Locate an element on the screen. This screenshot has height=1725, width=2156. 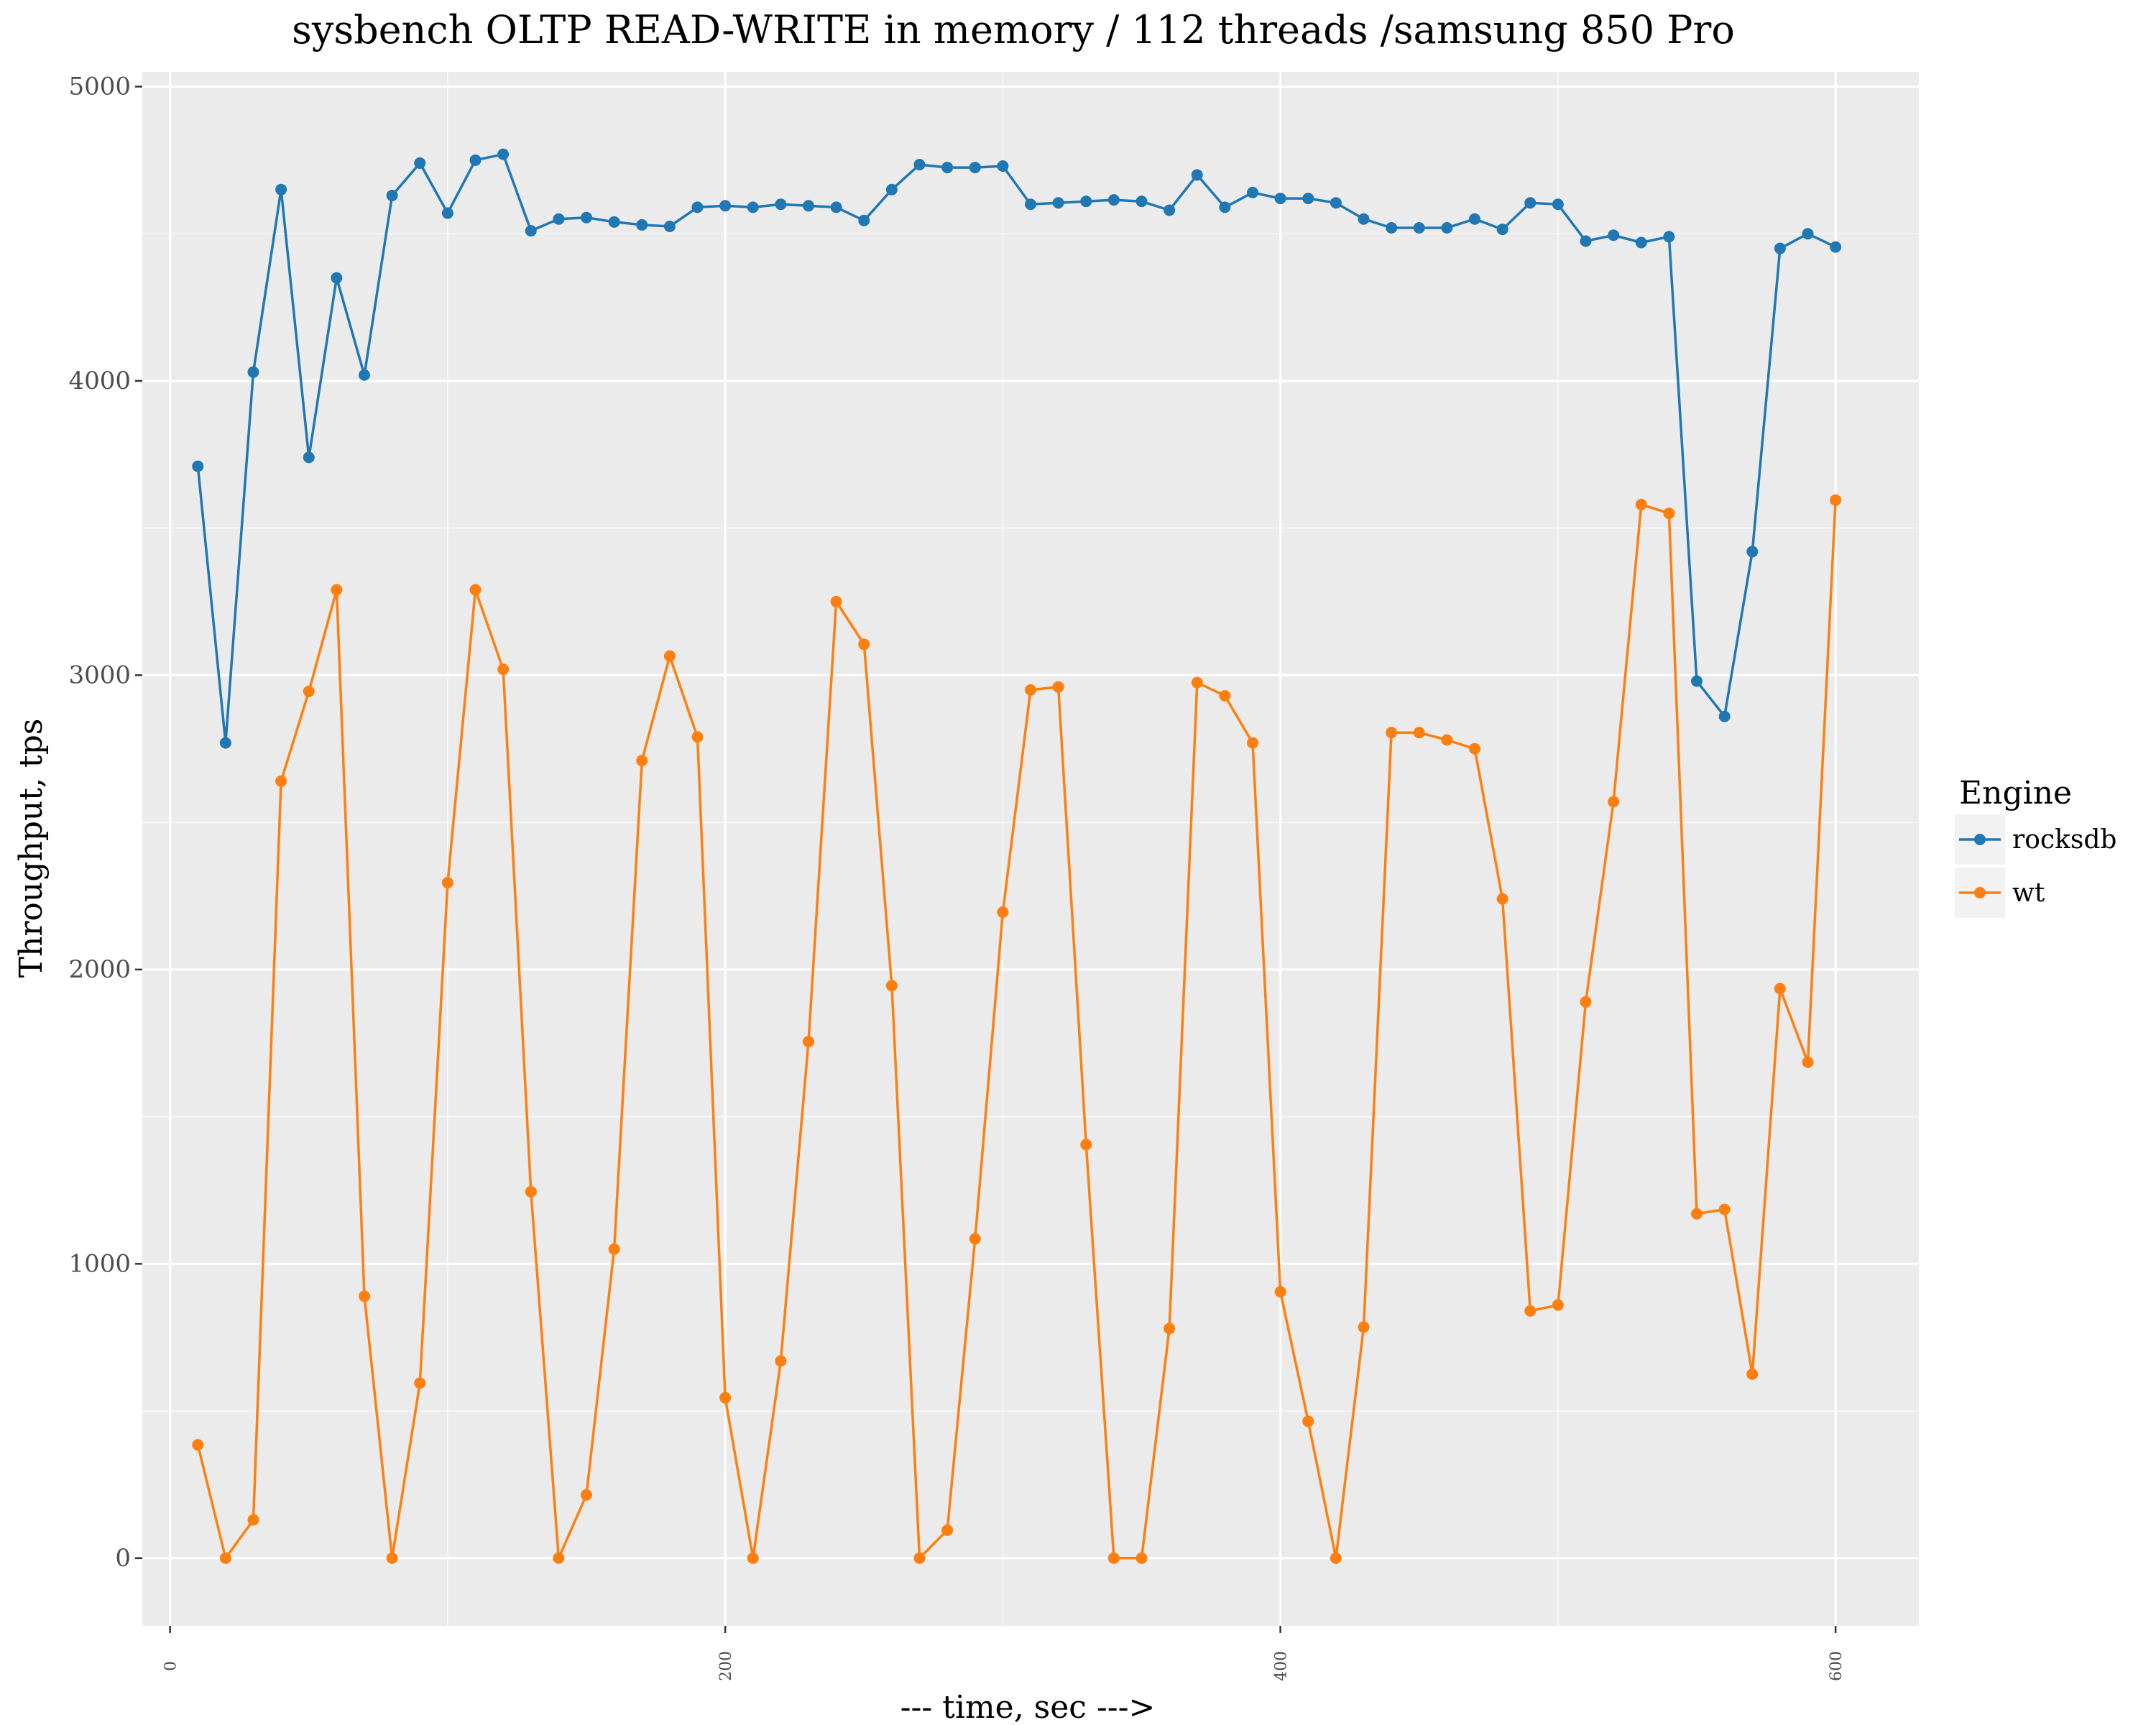
y-tick-label: 3000 is located at coordinates (99, 675).